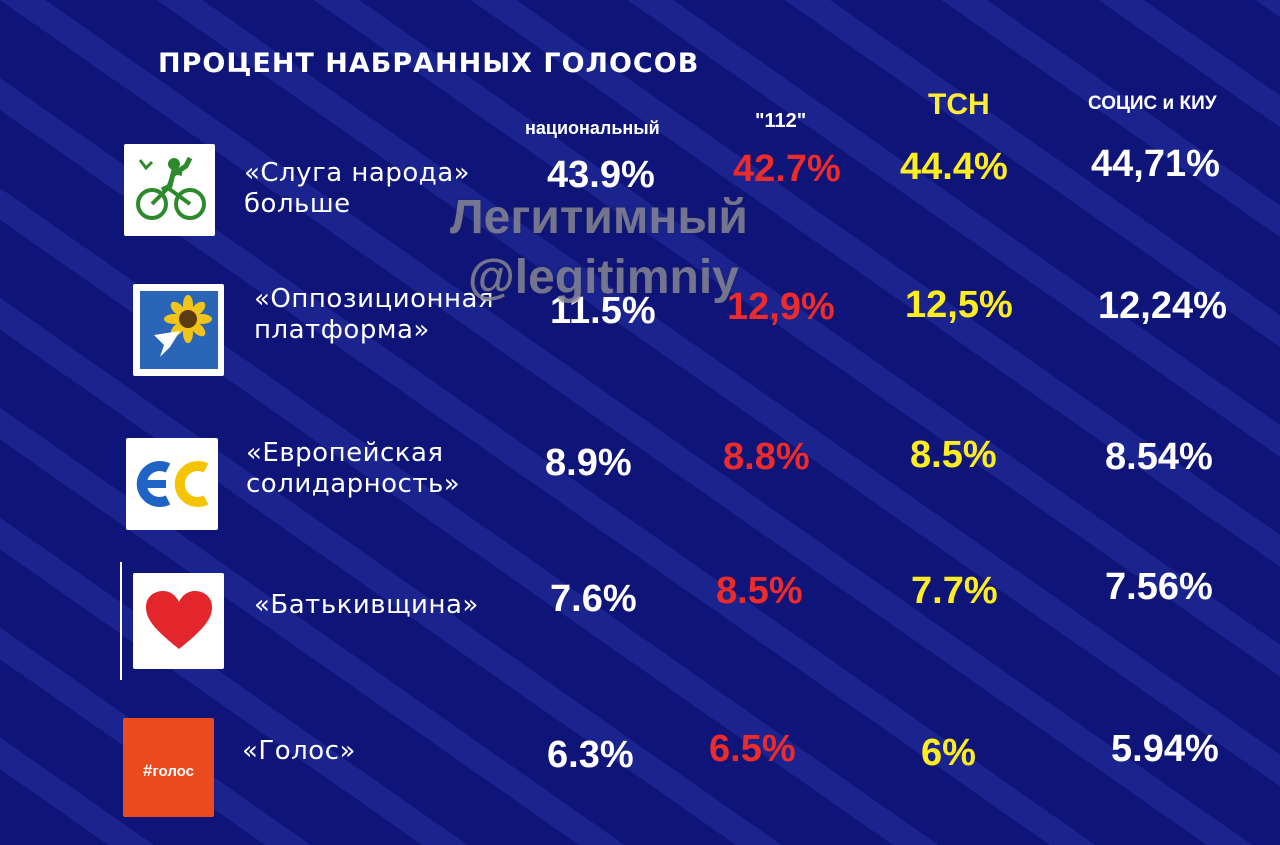 The height and width of the screenshot is (845, 1280). I want to click on value-tsn: 12,5%, so click(959, 305).